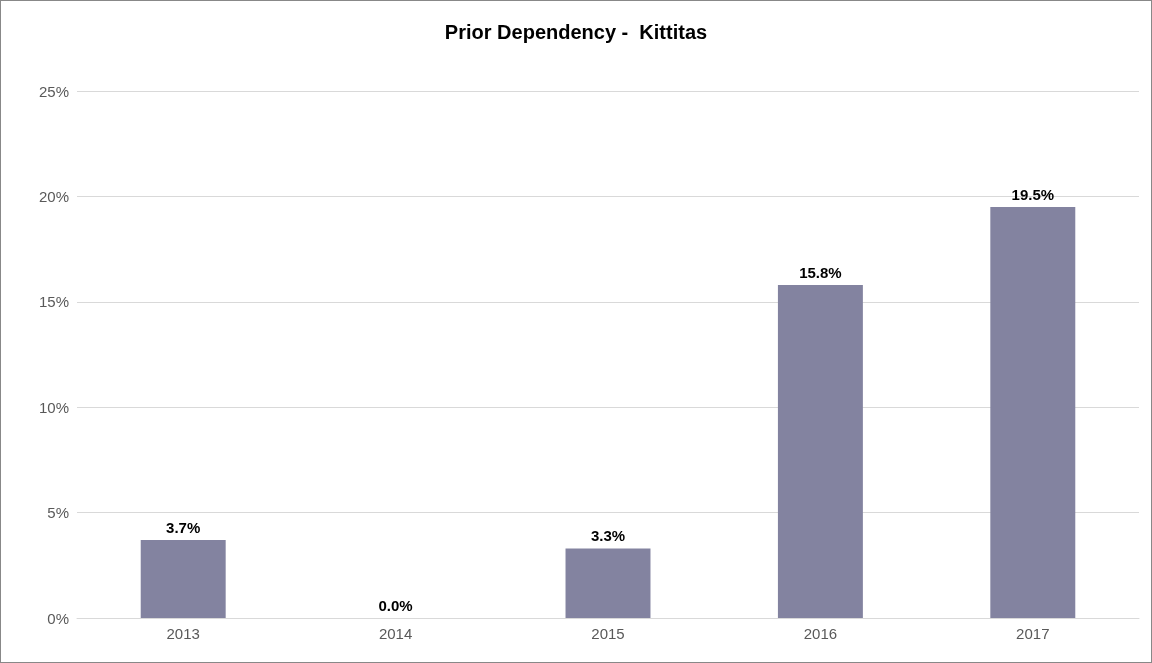 The image size is (1152, 663). What do you see at coordinates (820, 633) in the screenshot?
I see `x-tick-label: 2016` at bounding box center [820, 633].